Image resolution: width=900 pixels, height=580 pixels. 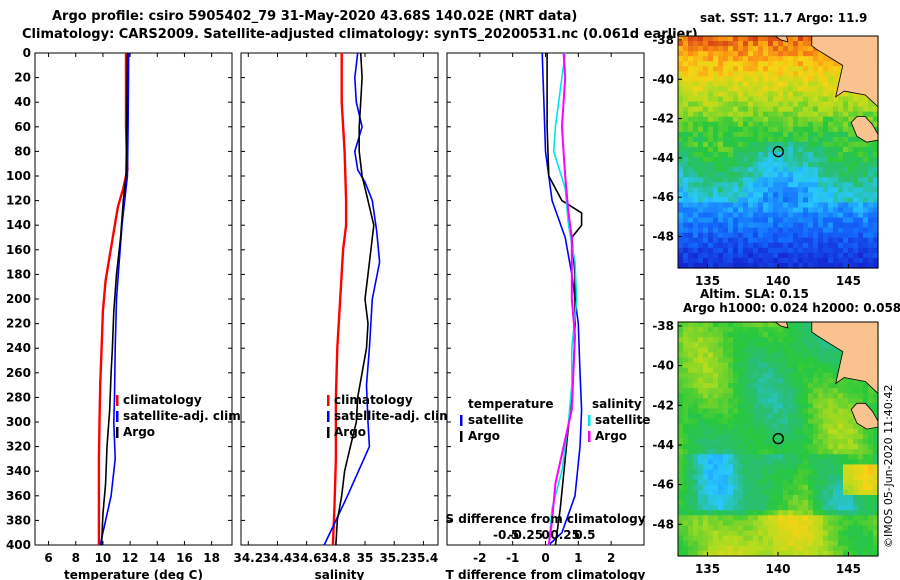 I want to click on depth-tick-label: 160, so click(x=18, y=250).